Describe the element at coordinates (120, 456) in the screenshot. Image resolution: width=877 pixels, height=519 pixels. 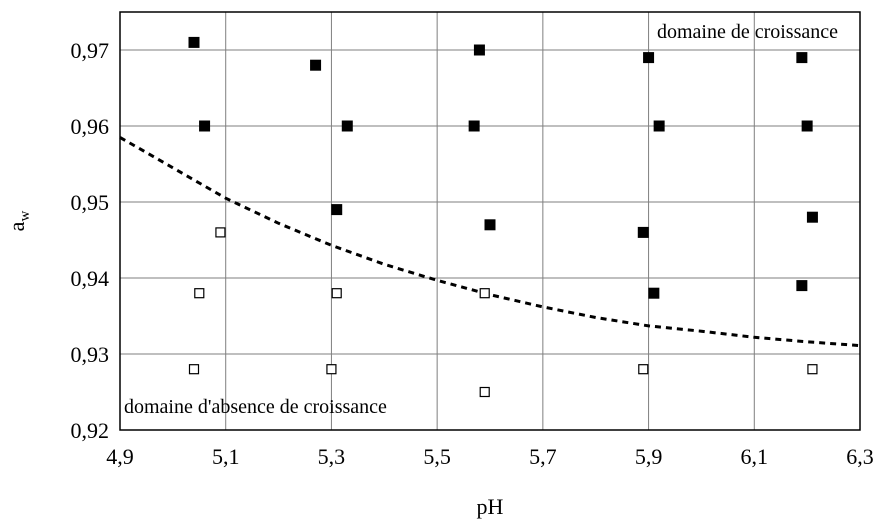
I see `x-tick-label: 4,9` at that location.